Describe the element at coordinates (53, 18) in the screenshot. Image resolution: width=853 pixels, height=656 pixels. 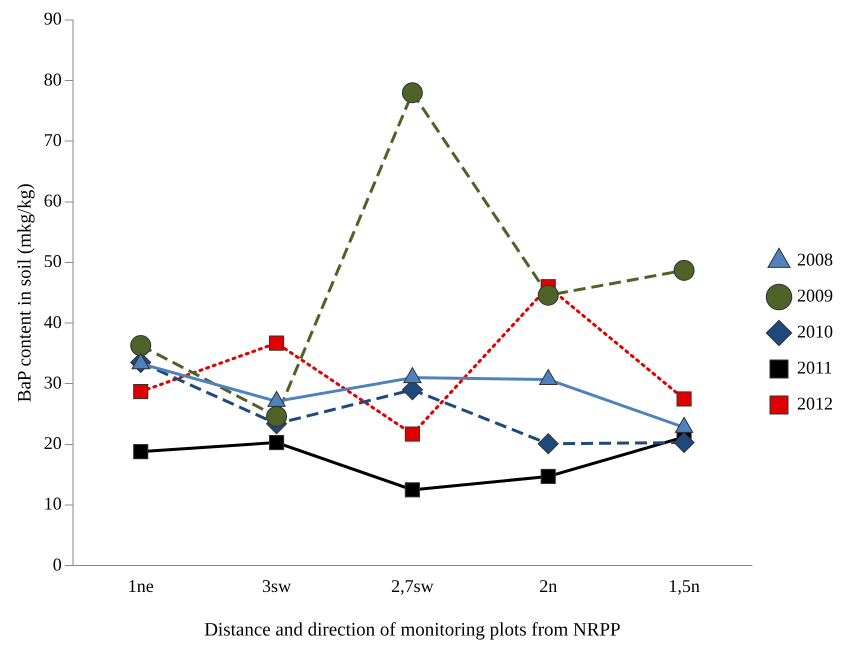
I see `y-tick-label: 90` at that location.